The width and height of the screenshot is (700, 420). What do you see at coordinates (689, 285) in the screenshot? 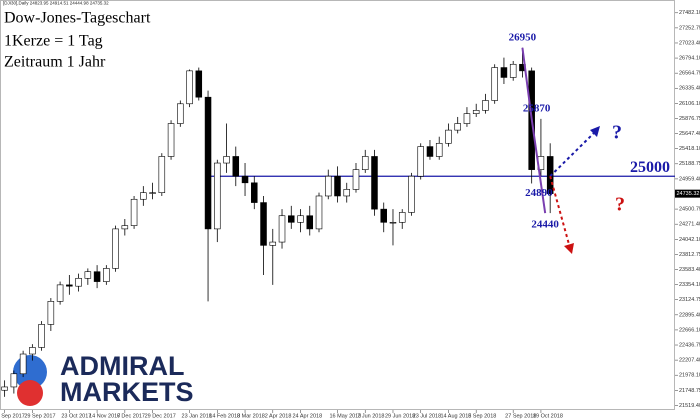
I see `y-tick-label: 23354.10` at bounding box center [689, 285].